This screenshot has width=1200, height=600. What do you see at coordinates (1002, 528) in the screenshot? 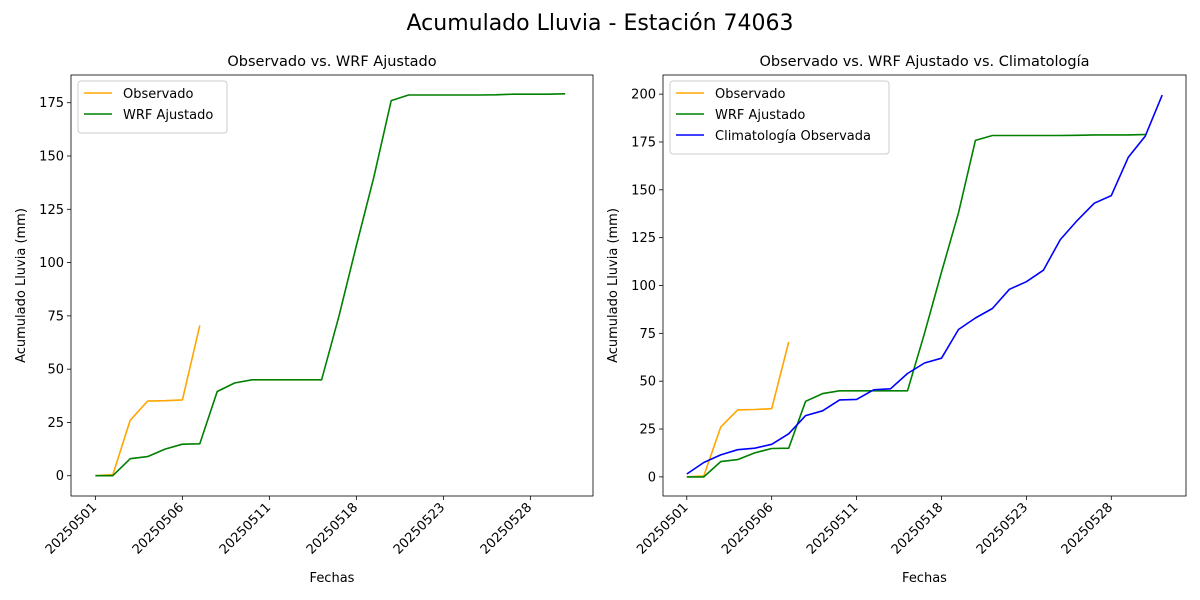
I see `chart-2-x-tick-label: 20250523` at bounding box center [1002, 528].